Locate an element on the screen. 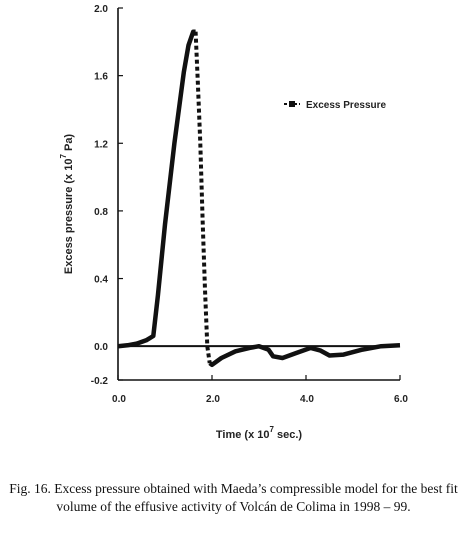 The height and width of the screenshot is (546, 467). y-tick-label: 1.2 is located at coordinates (101, 144).